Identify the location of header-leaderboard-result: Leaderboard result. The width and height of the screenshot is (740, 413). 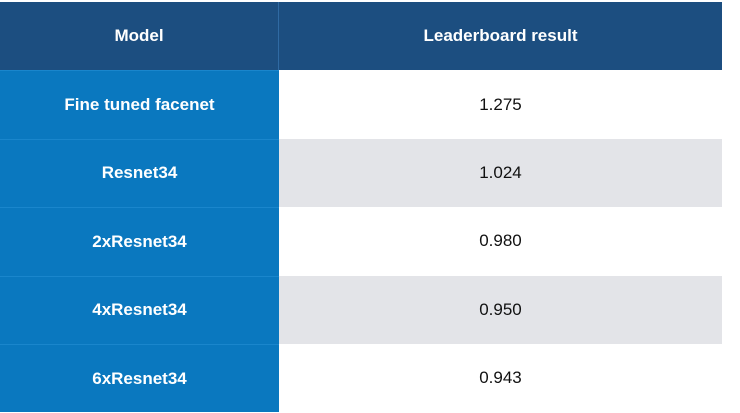
(500, 36).